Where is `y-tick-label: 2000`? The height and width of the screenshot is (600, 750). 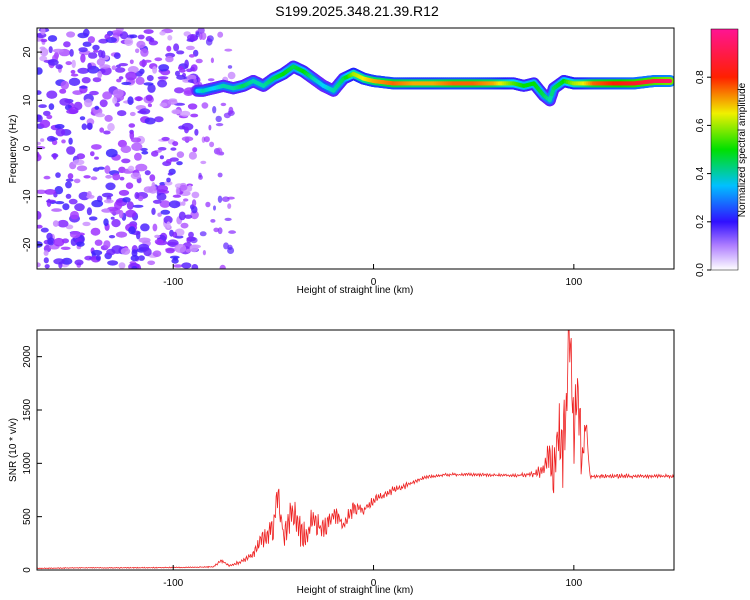
y-tick-label: 2000 is located at coordinates (27, 356).